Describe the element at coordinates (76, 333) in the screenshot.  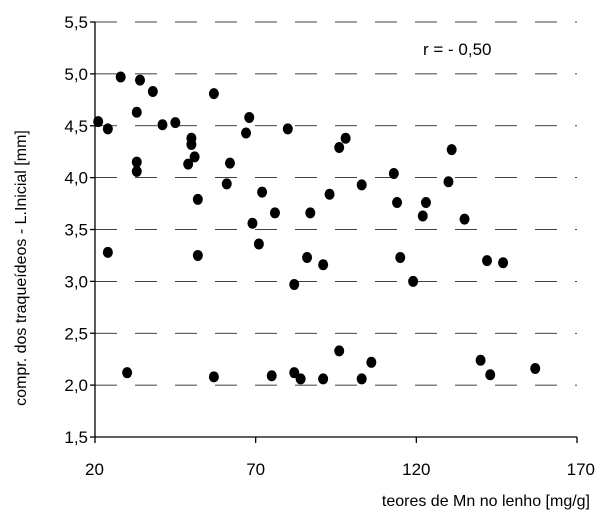
I see `y-tick-label: 2,5` at that location.